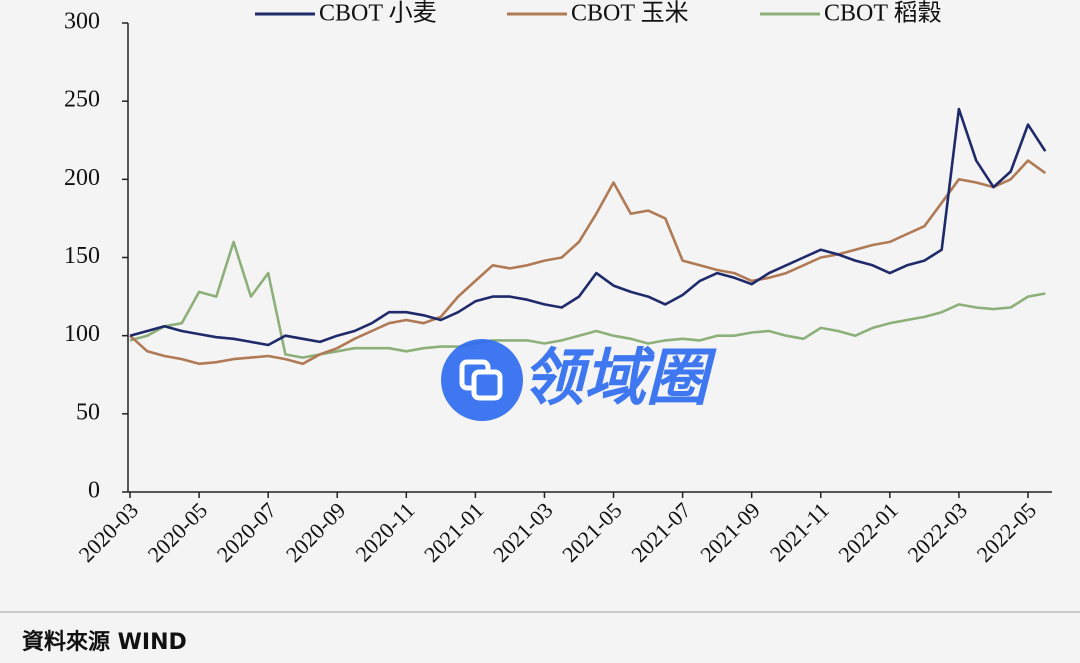 The image size is (1080, 663). I want to click on y-tick-label: 0, so click(94, 491).